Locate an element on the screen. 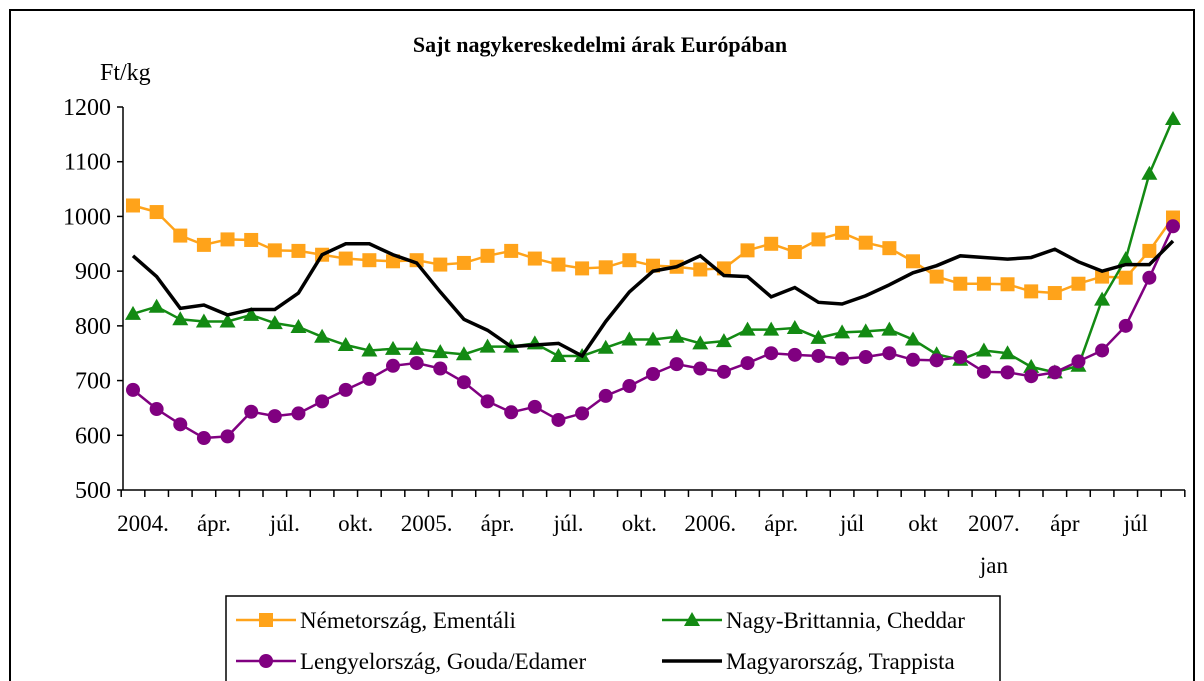 Image resolution: width=1204 pixels, height=681 pixels. x-tick-label: 2006. is located at coordinates (710, 523).